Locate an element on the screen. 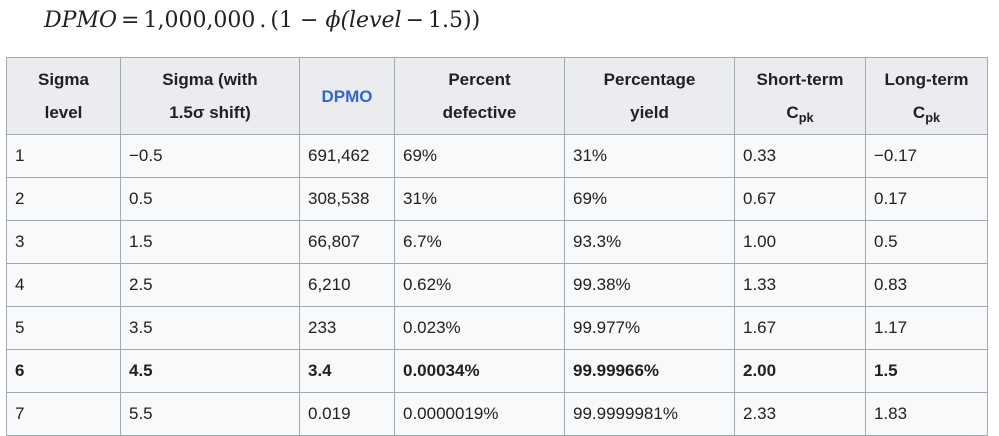 Image resolution: width=999 pixels, height=436 pixels. cell-percentage-yield: 31% is located at coordinates (649, 156).